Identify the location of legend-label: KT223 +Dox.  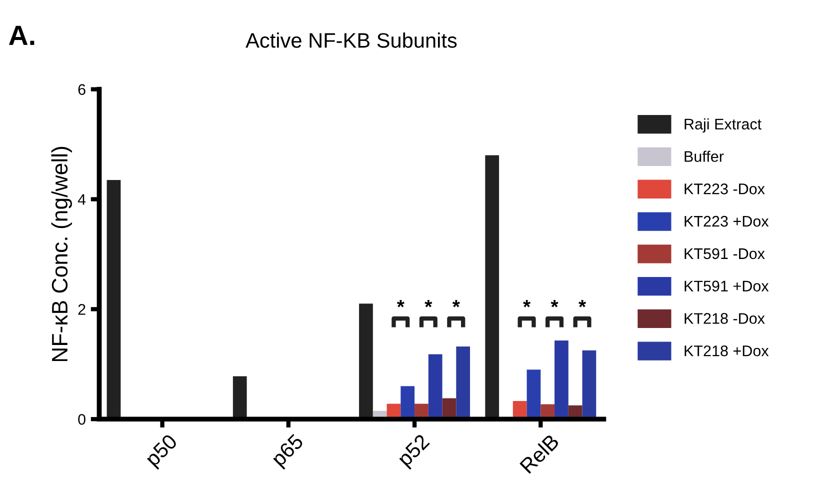
(726, 221).